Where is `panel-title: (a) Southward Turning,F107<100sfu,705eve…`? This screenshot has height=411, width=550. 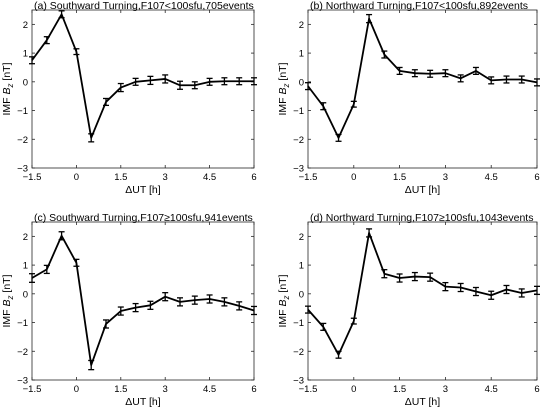 panel-title: (a) Southward Turning,F107<100sfu,705eve… is located at coordinates (144, 6).